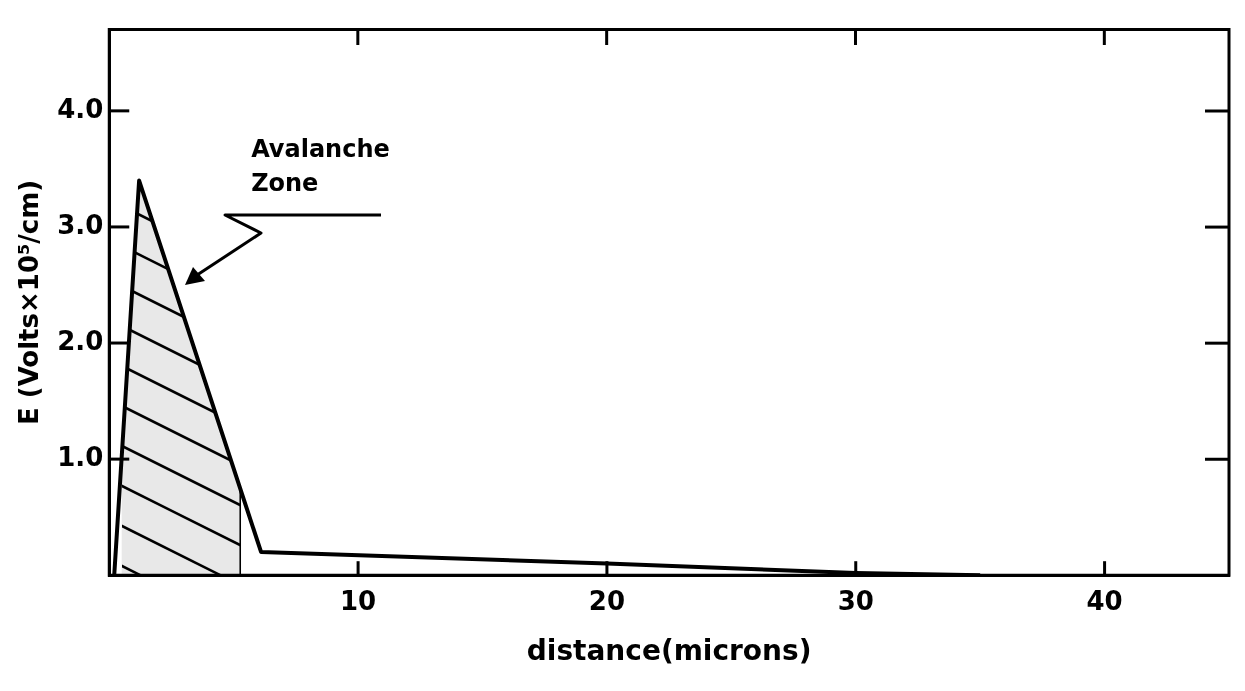 Image resolution: width=1245 pixels, height=691 pixels. What do you see at coordinates (669, 651) in the screenshot?
I see `x-axis-title: distance(microns)` at bounding box center [669, 651].